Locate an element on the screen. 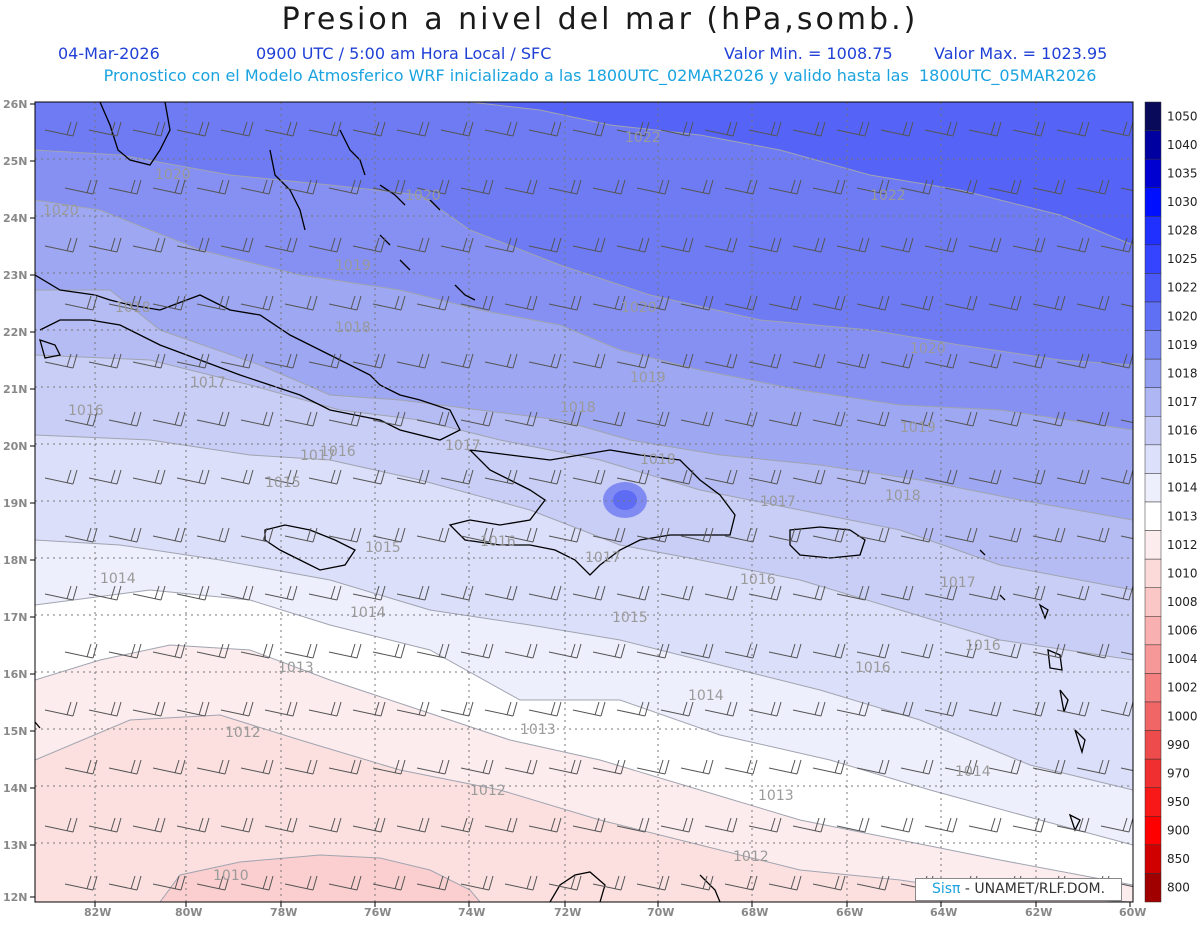 The width and height of the screenshot is (1200, 927). lon-label: 72W is located at coordinates (567, 912).